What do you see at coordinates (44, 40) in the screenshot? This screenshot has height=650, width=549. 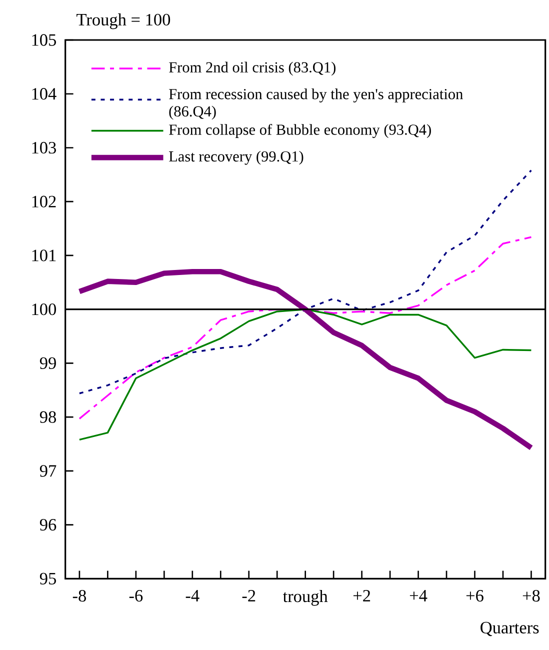 I see `y-tick-label: 105` at bounding box center [44, 40].